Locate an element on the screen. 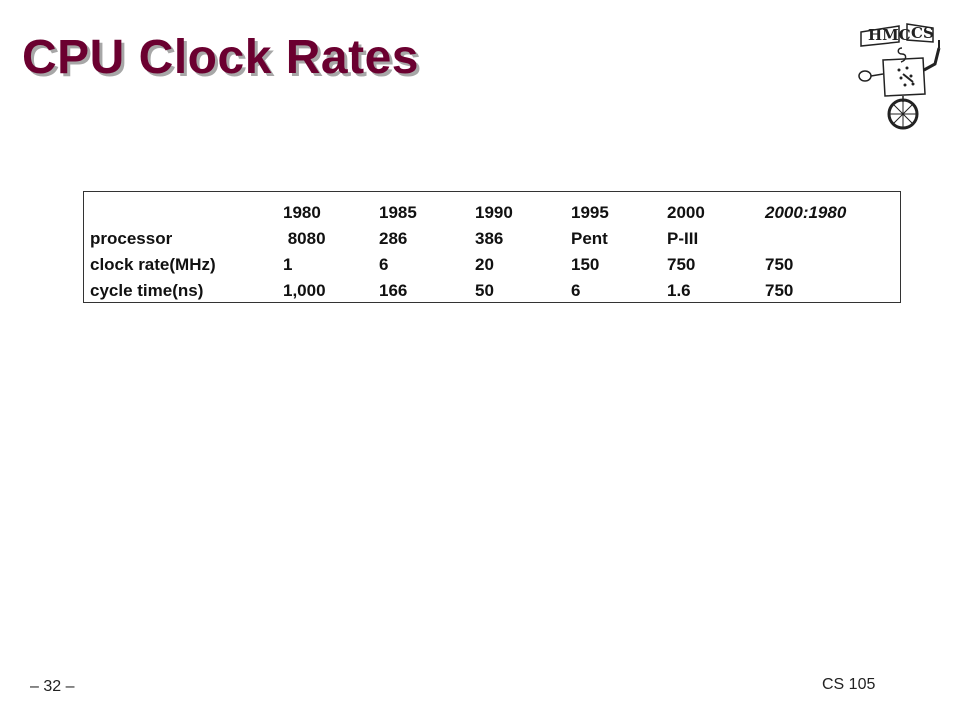 The width and height of the screenshot is (960, 720). header-cell-1995: 1995 is located at coordinates (590, 212).